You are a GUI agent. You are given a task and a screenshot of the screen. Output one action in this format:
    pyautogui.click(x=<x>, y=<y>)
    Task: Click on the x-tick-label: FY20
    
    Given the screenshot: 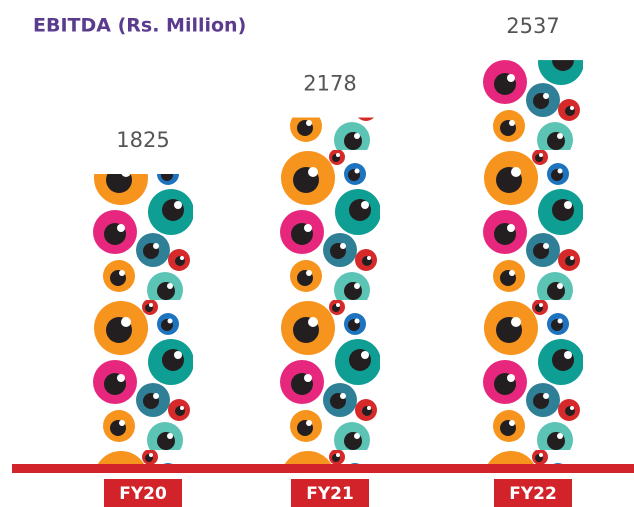 What is the action you would take?
    pyautogui.click(x=143, y=494)
    